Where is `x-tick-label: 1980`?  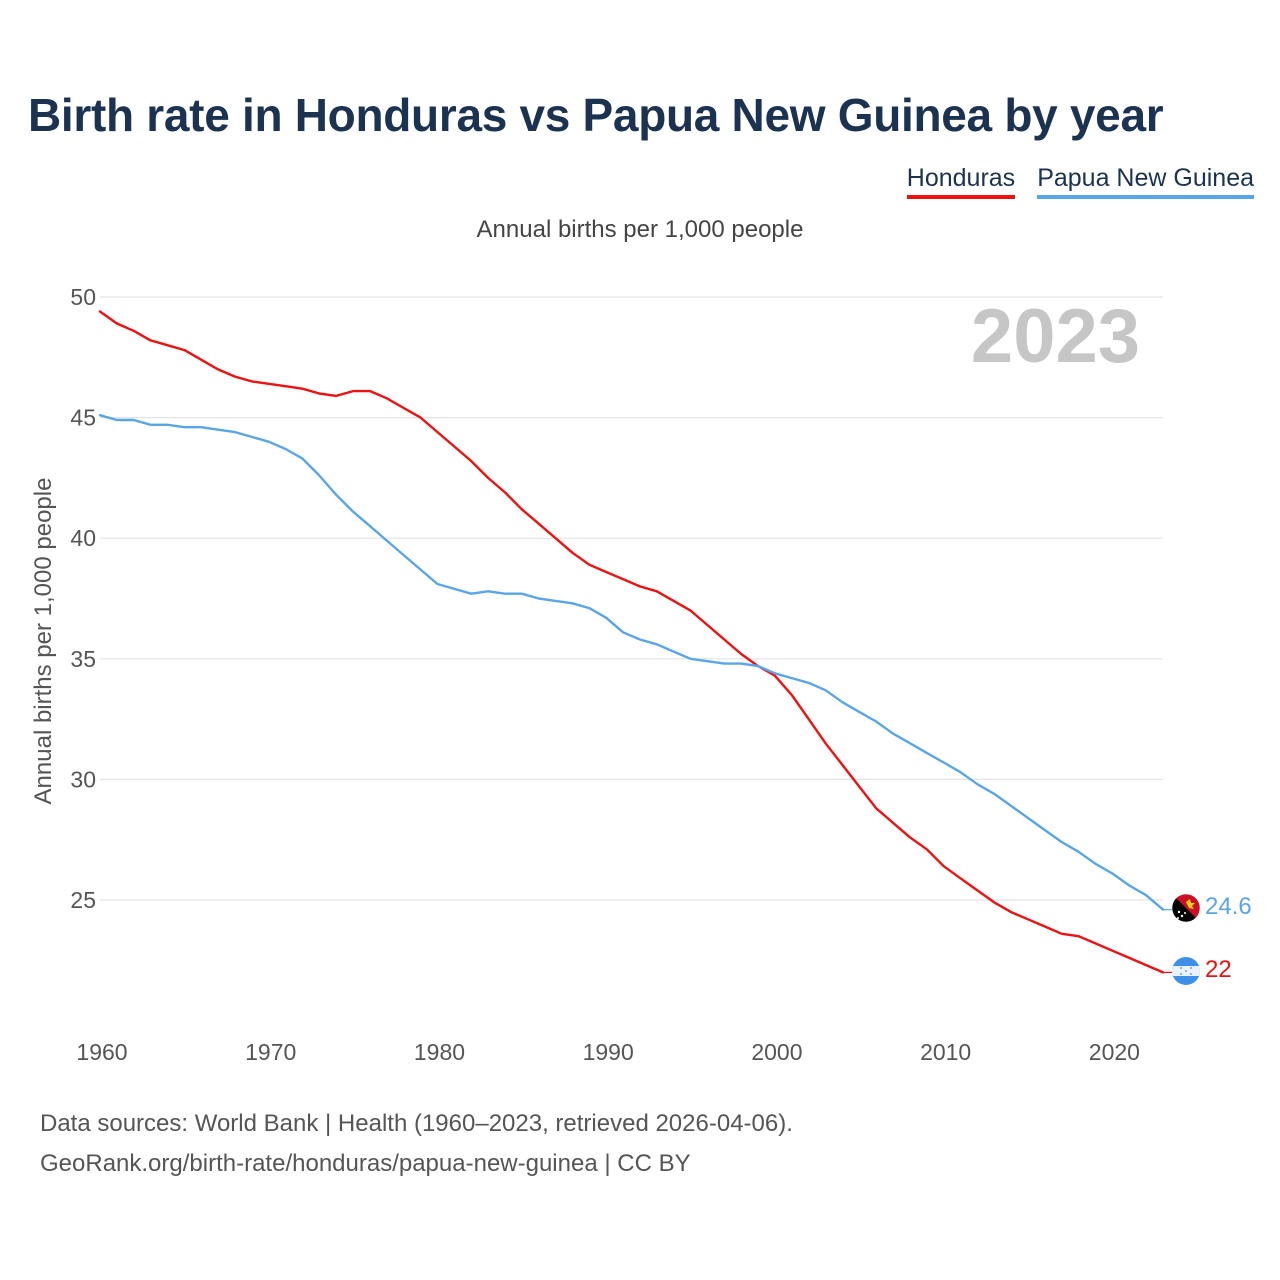
x-tick-label: 1980 is located at coordinates (439, 1052).